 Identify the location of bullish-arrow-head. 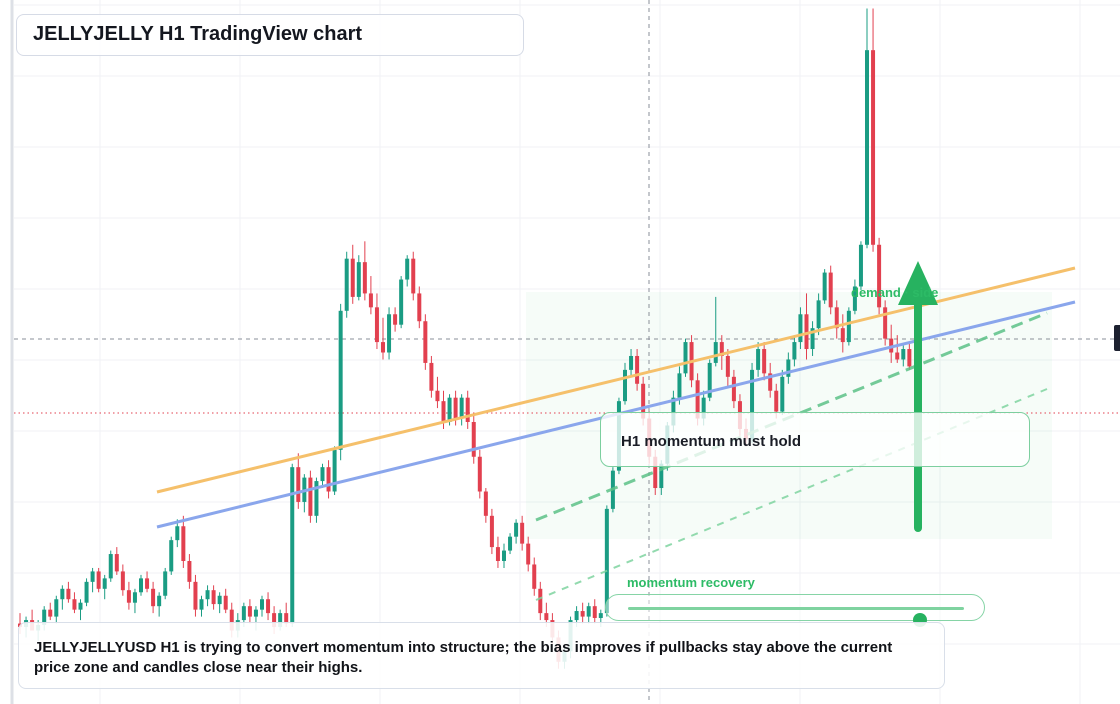
(918, 283).